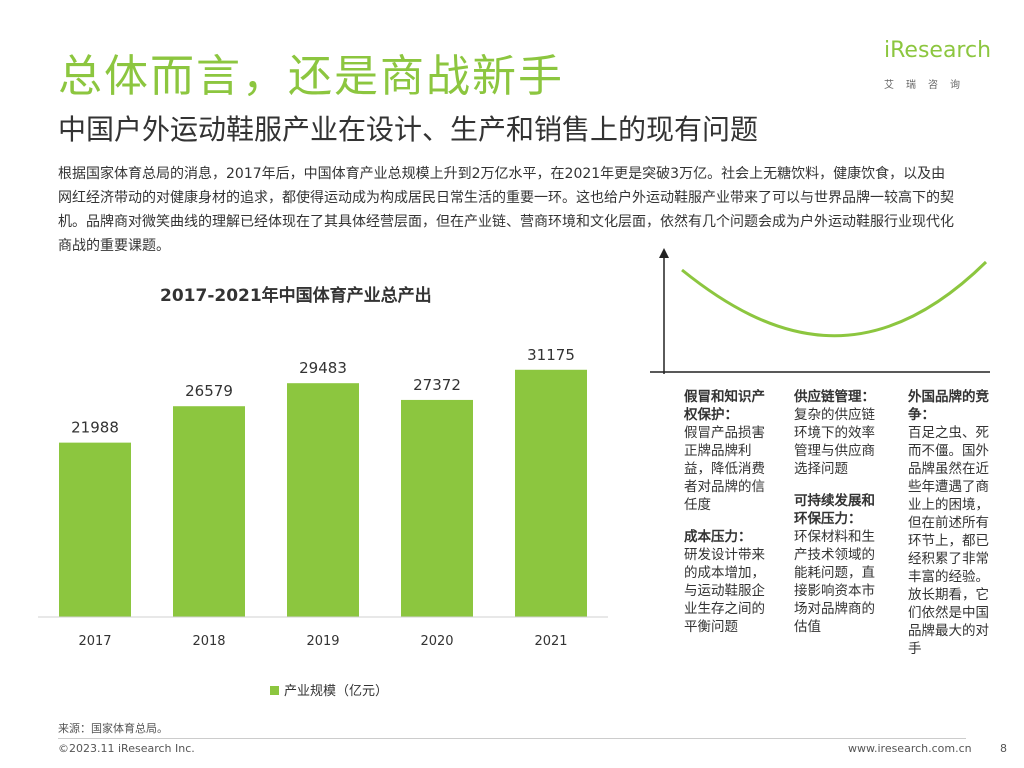  What do you see at coordinates (834, 442) in the screenshot?
I see `problem-body: 复杂的供应链环境下的效率管理与供应商选择问题` at bounding box center [834, 442].